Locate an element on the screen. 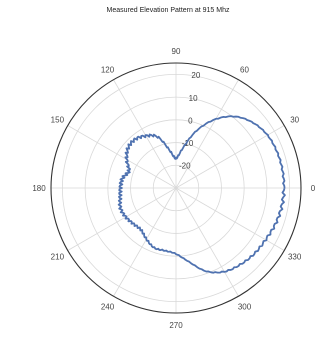 This screenshot has height=350, width=329. radial-labels: -20 -10 0 10 20 is located at coordinates (190, 120).